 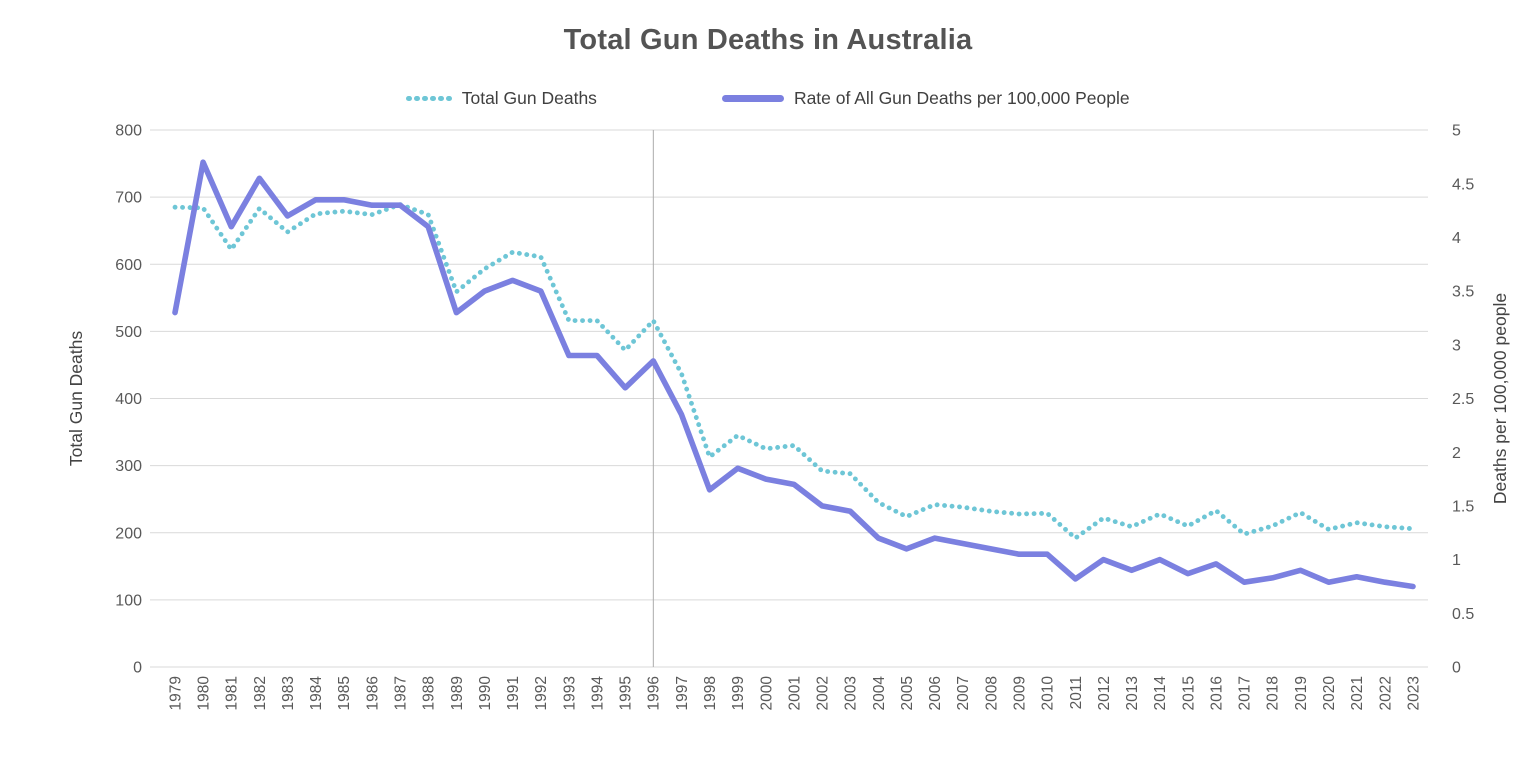 What do you see at coordinates (541, 693) in the screenshot?
I see `x-axis-tick-label: 1992` at bounding box center [541, 693].